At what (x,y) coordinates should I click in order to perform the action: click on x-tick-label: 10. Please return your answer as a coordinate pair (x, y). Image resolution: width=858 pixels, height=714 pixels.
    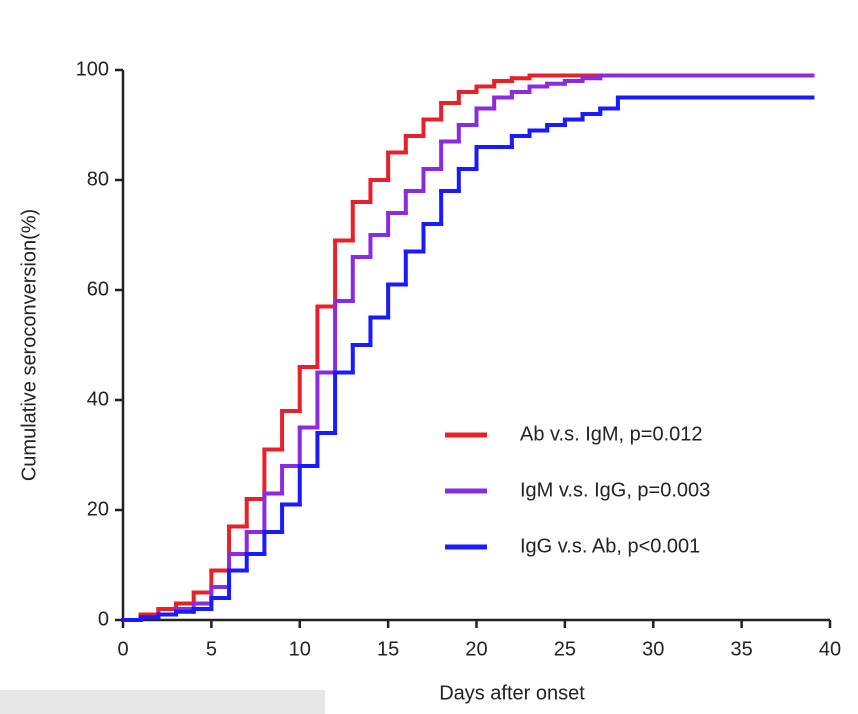
    Looking at the image, I should click on (300, 649).